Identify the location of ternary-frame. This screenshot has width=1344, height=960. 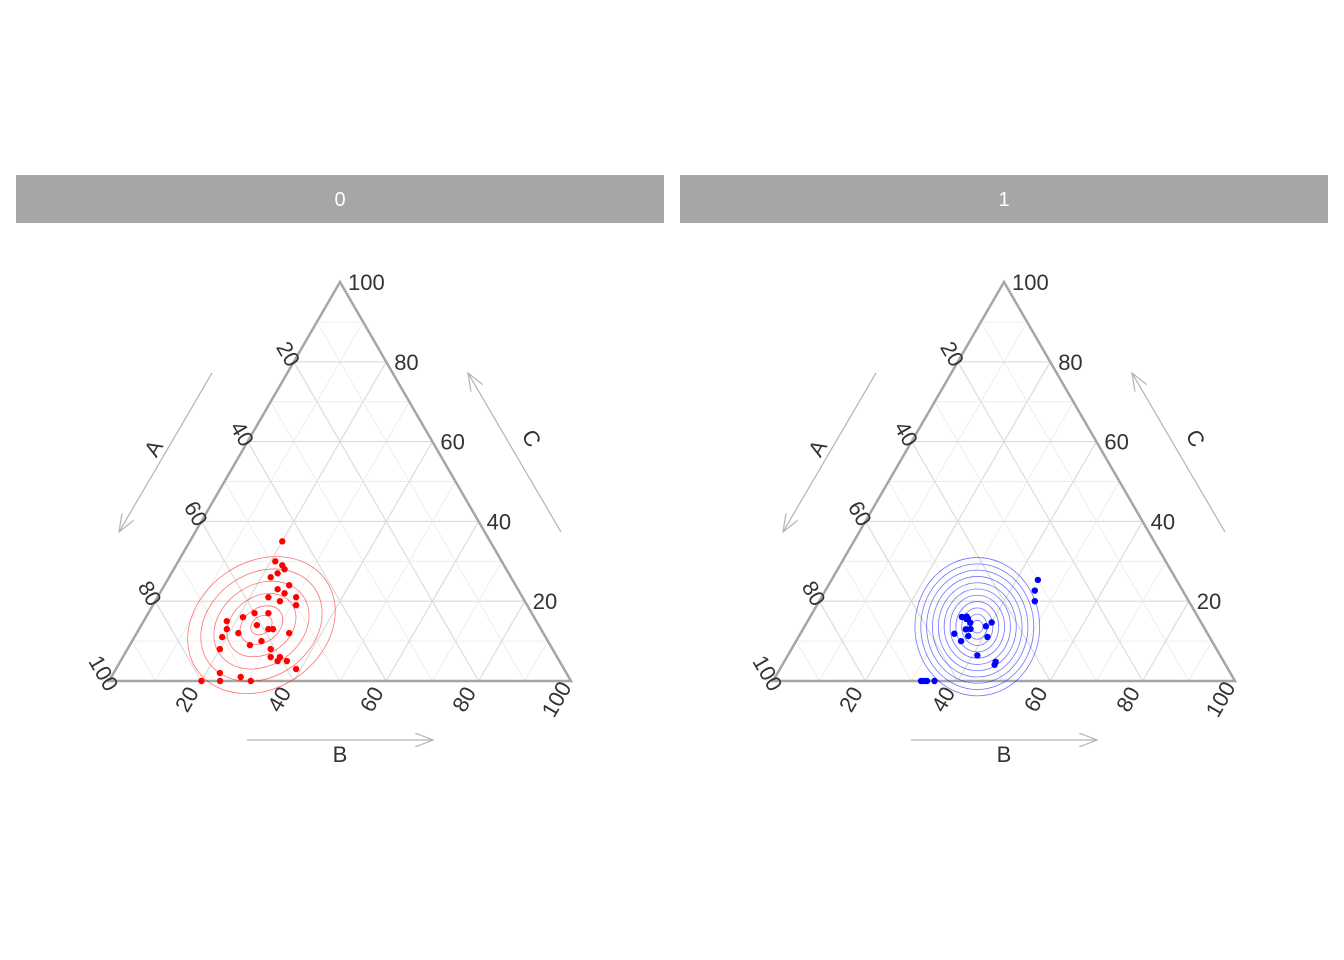
(340, 481).